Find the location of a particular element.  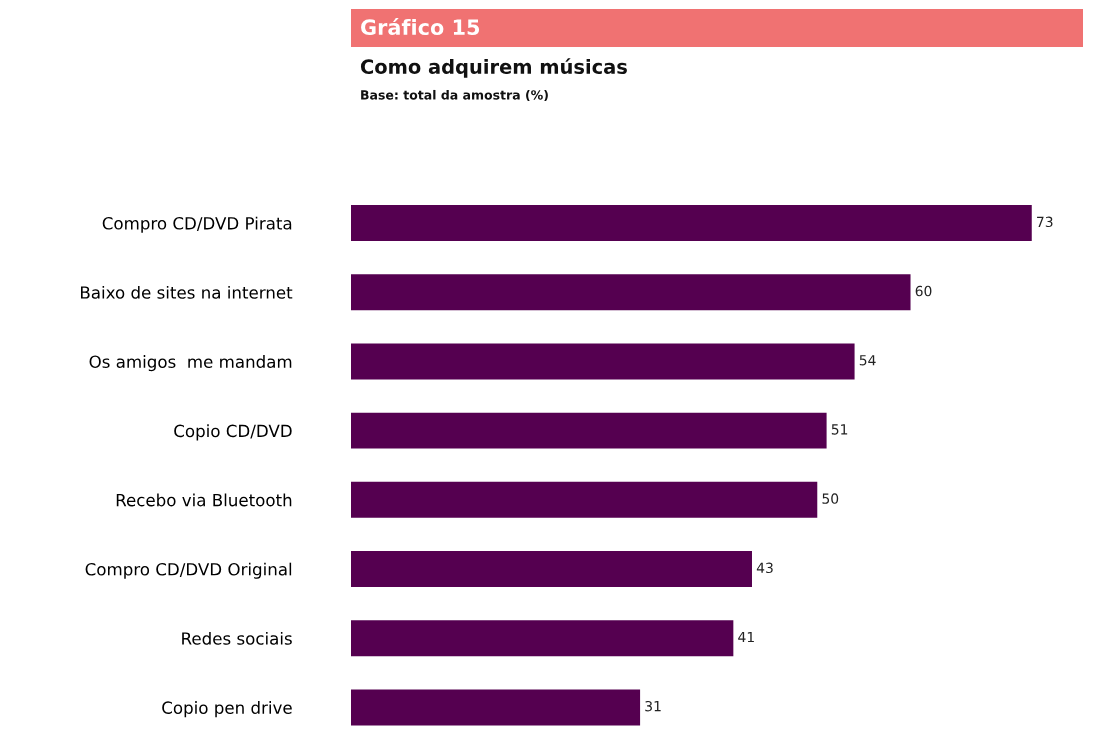

data-label: 54 is located at coordinates (867, 360).